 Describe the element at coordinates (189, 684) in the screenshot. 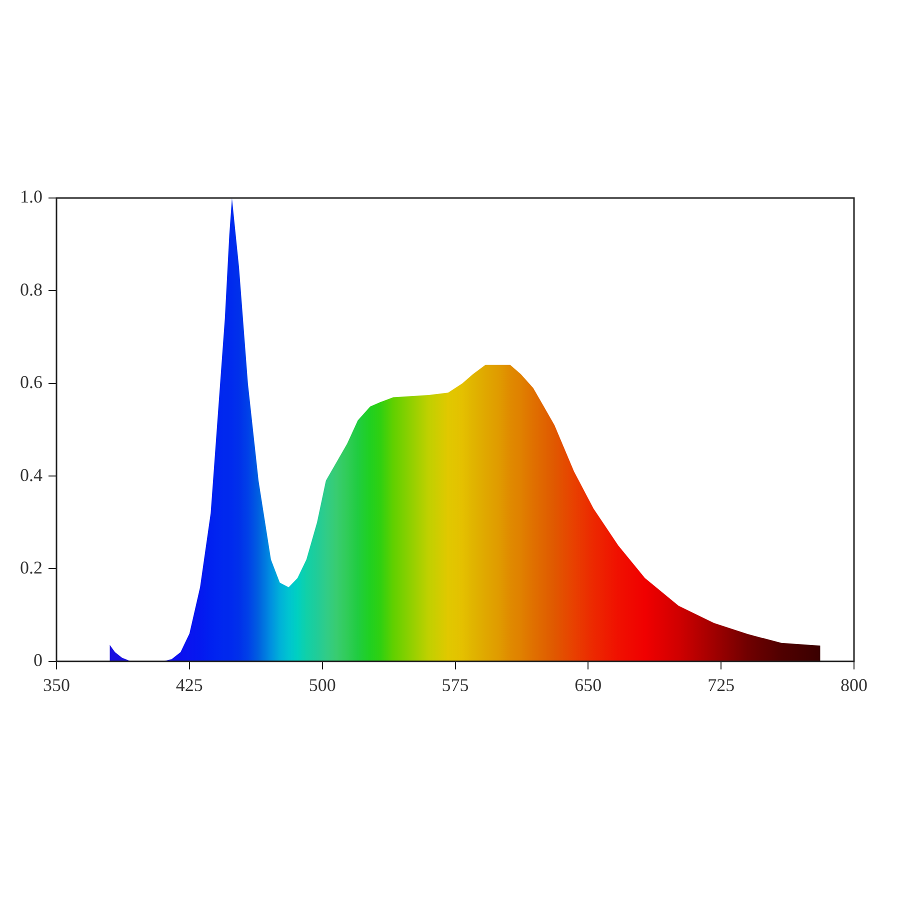

I see `x-tick-label: 425` at that location.